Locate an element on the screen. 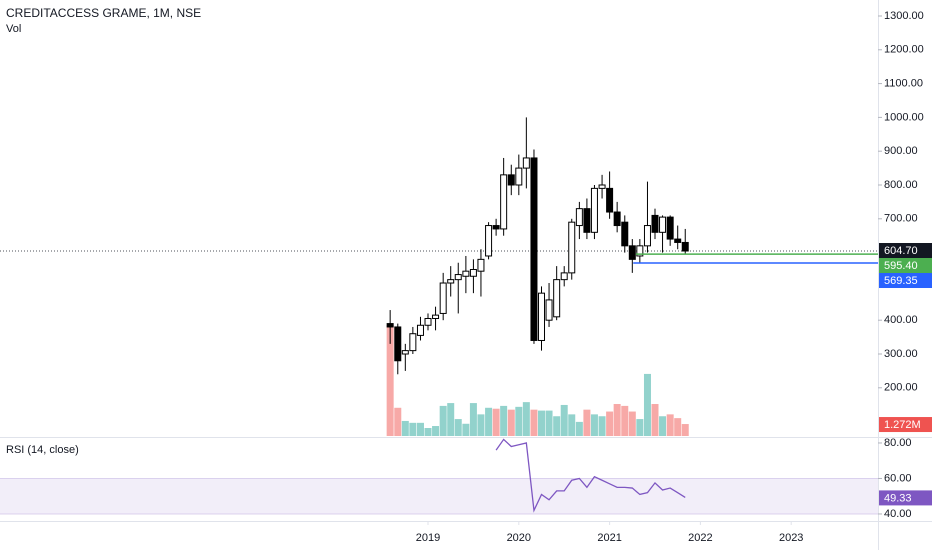 This screenshot has width=932, height=550. x-tick-label: 2022 is located at coordinates (700, 538).